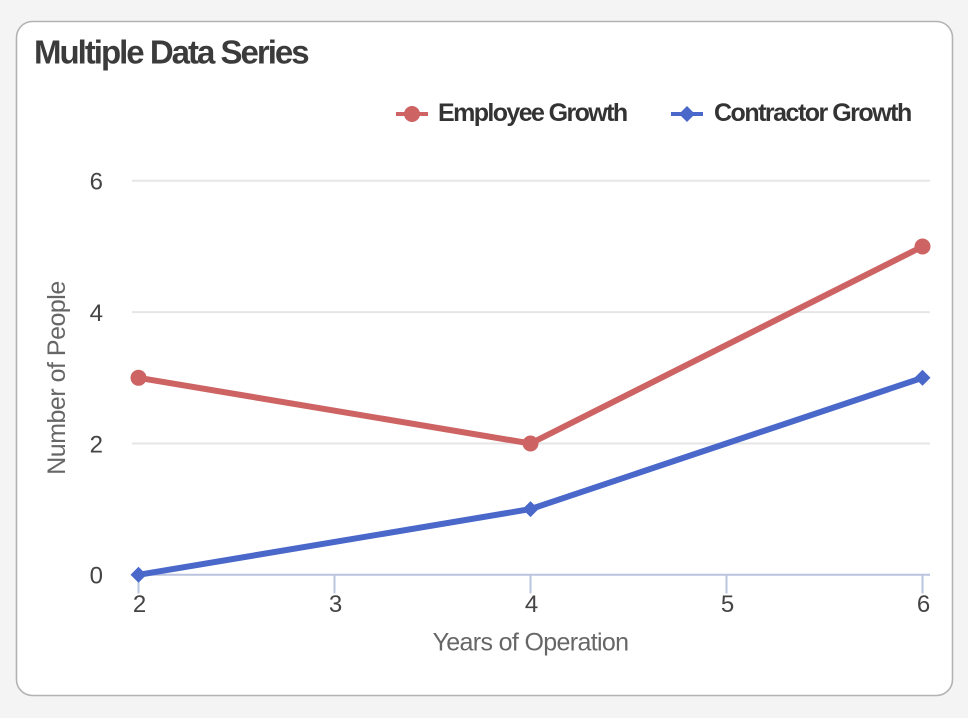  What do you see at coordinates (532, 113) in the screenshot?
I see `svg-text: Employee Growth` at bounding box center [532, 113].